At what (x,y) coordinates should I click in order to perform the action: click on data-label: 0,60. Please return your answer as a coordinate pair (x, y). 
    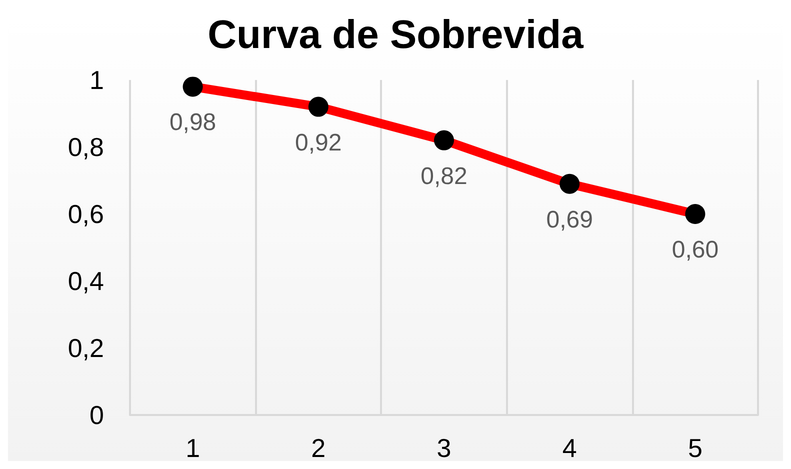
    Looking at the image, I should click on (695, 250).